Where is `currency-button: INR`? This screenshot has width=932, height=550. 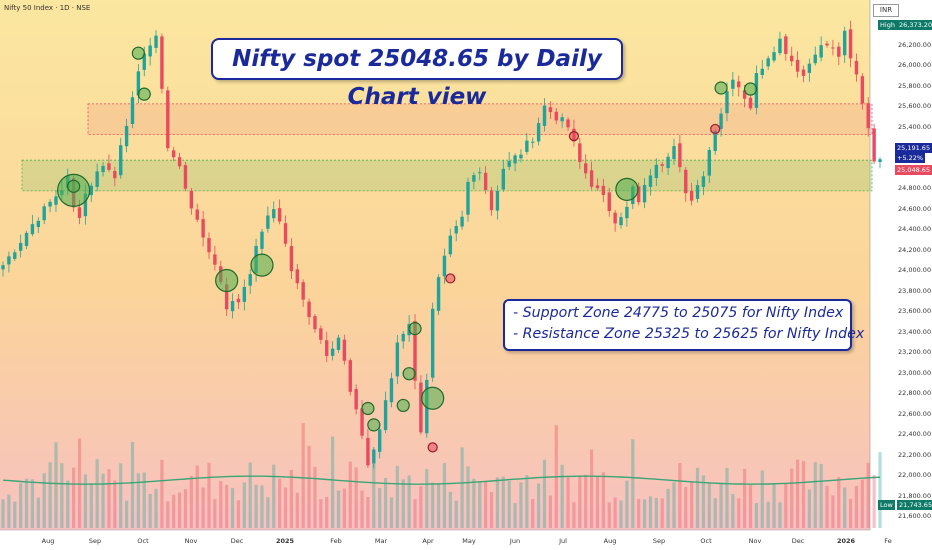 currency-button: INR is located at coordinates (886, 10).